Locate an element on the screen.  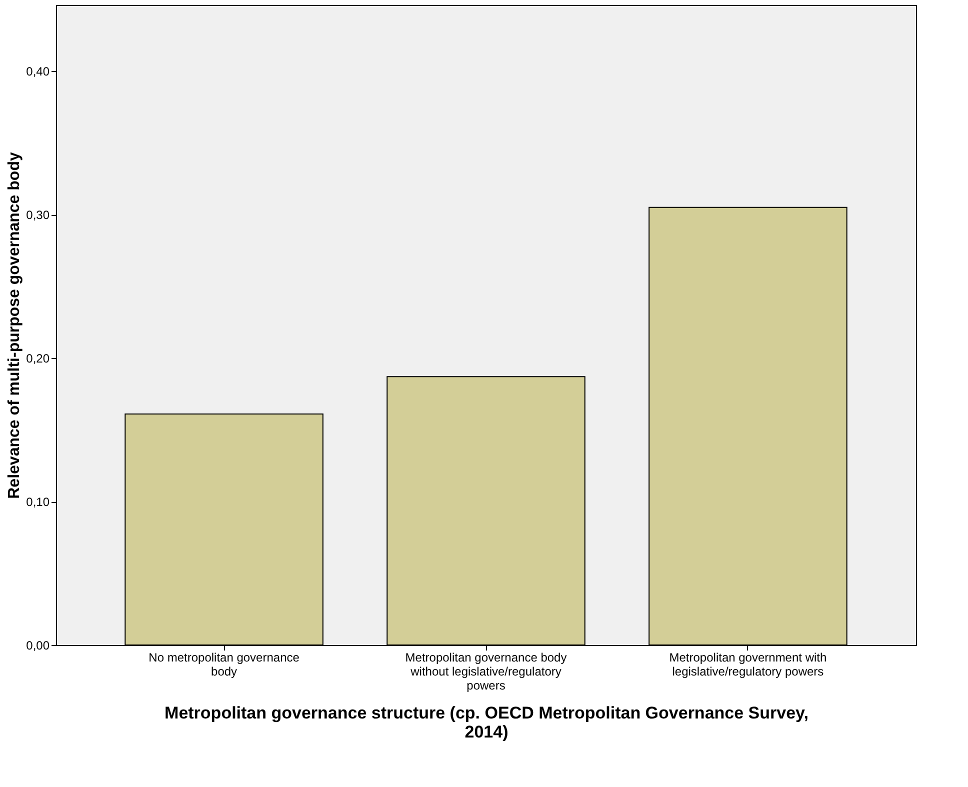
x-tick-label: Metropolitan governance body without legislative/regulatory powers is located at coordinates (486, 671).